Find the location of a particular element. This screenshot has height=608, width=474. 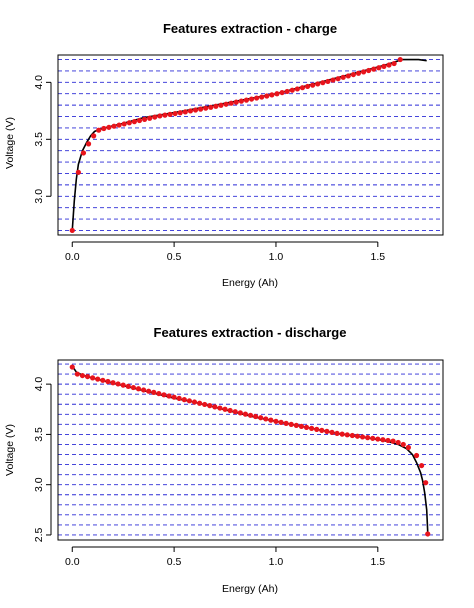

charge-y-axis-label: Voltage (V) is located at coordinates (10, 143).